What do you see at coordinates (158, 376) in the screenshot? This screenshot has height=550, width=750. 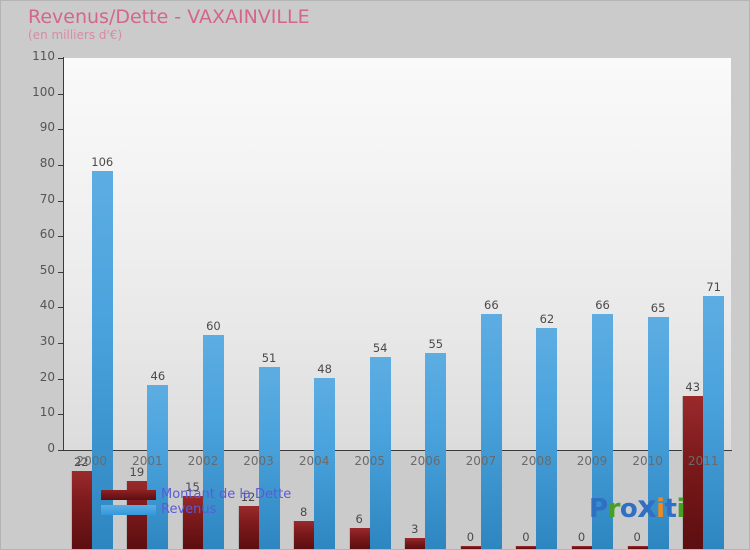 I see `bar-label-revenus: 46` at bounding box center [158, 376].